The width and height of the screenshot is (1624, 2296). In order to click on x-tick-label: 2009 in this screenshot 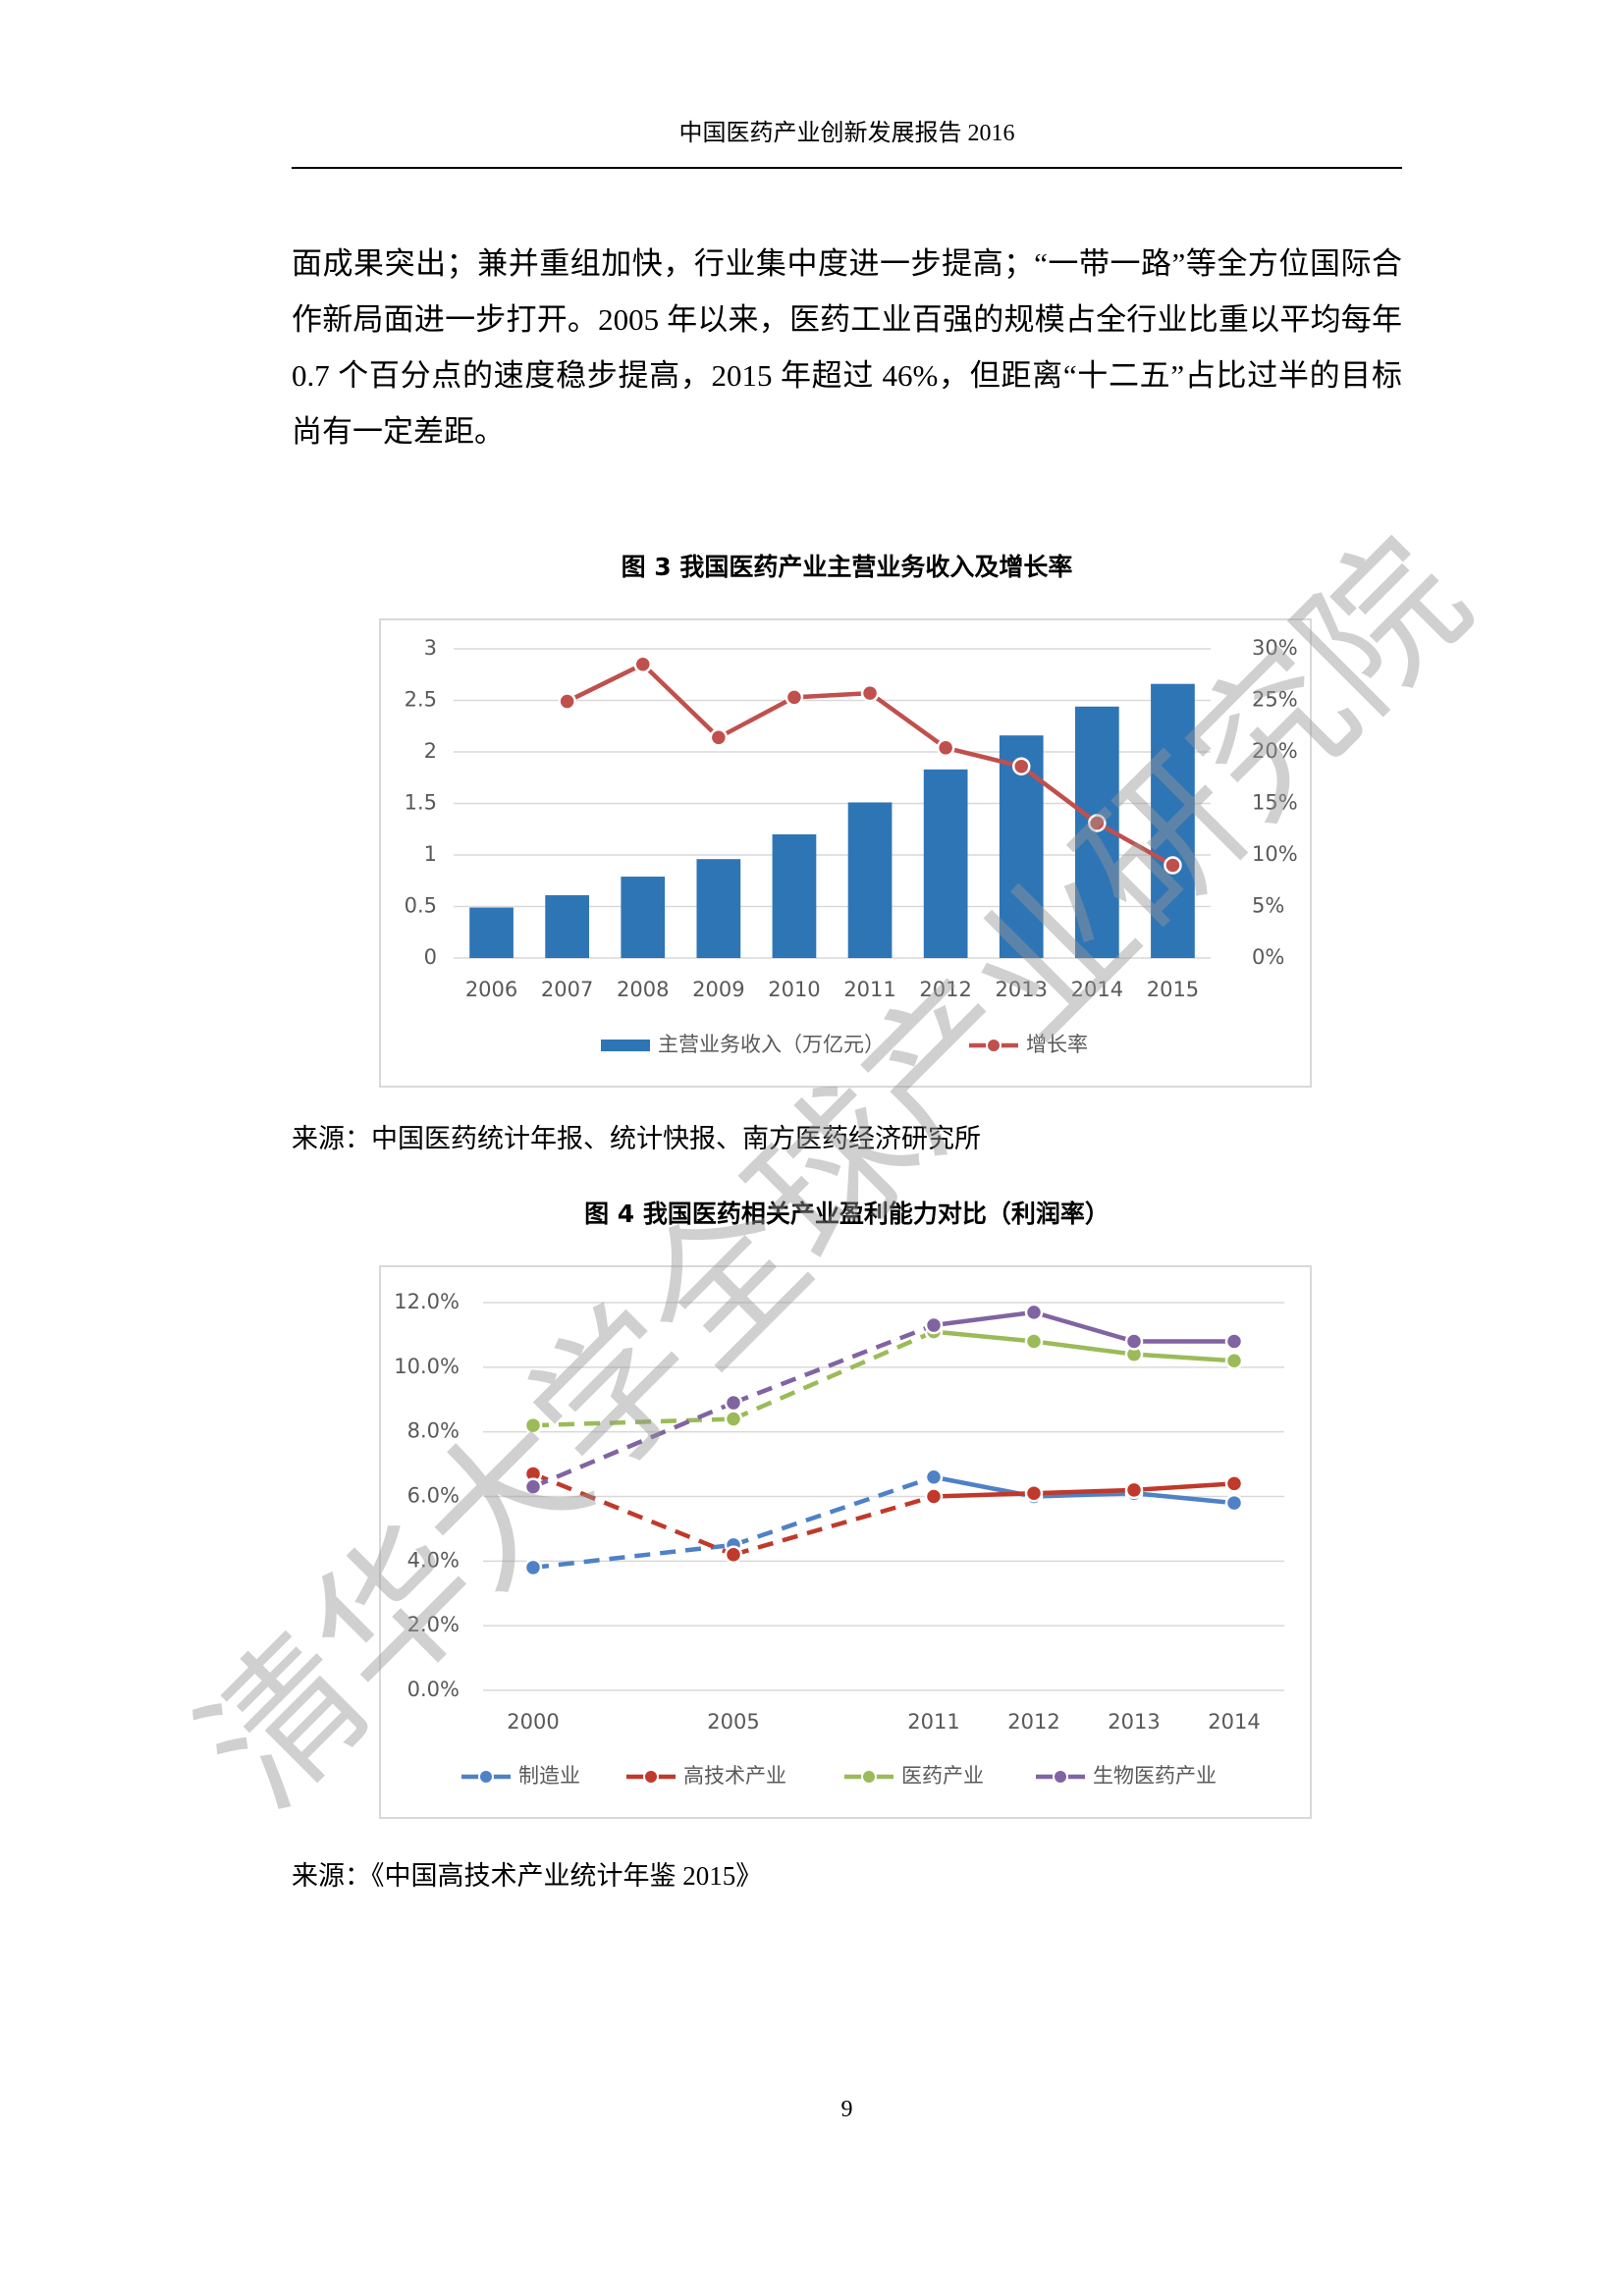, I will do `click(718, 990)`.